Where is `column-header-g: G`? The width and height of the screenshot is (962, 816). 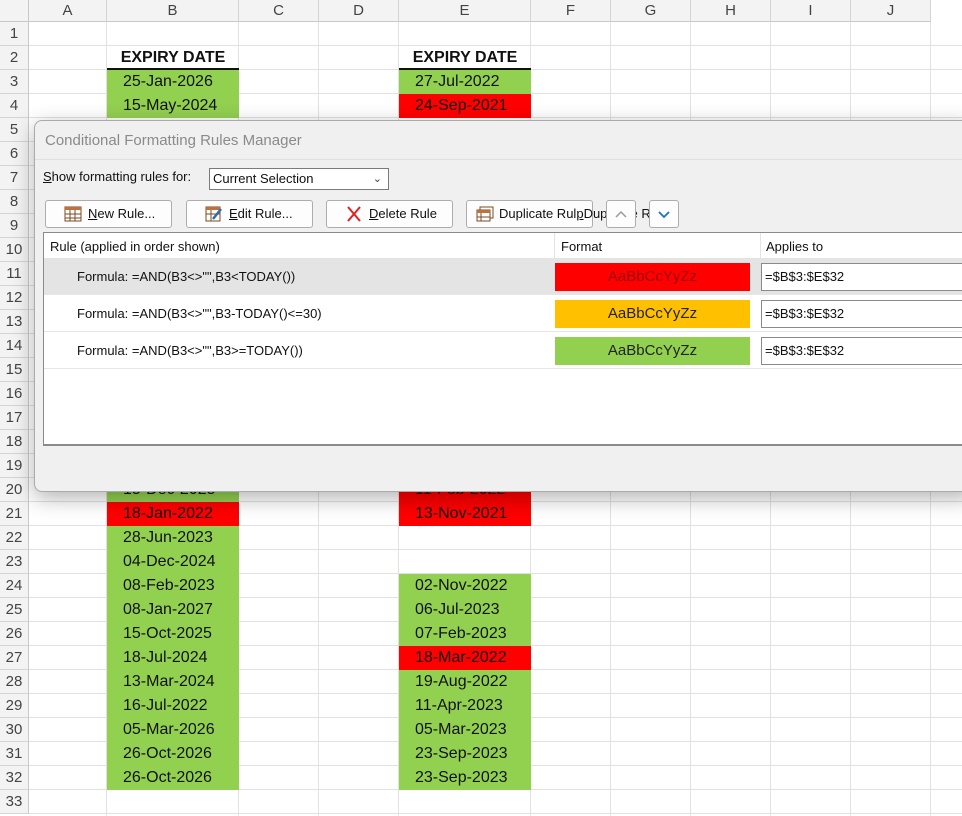 column-header-g: G is located at coordinates (651, 11).